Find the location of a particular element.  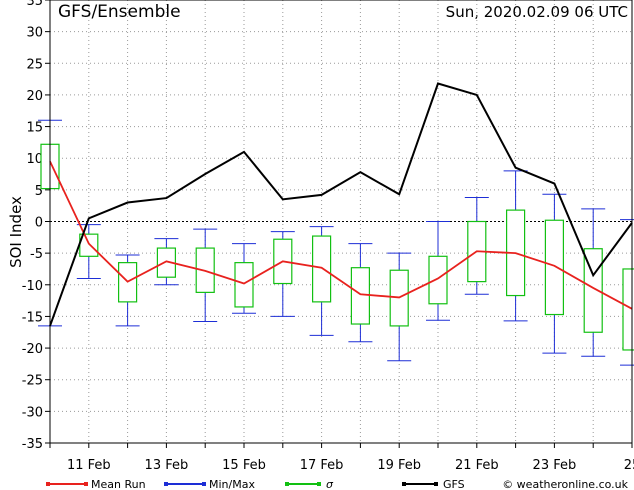

y-tick-labels: 35 30 25 20 15 10 5 0 -5 -10 -15 -20 -25 -30 -35 is located at coordinates (36, 226).